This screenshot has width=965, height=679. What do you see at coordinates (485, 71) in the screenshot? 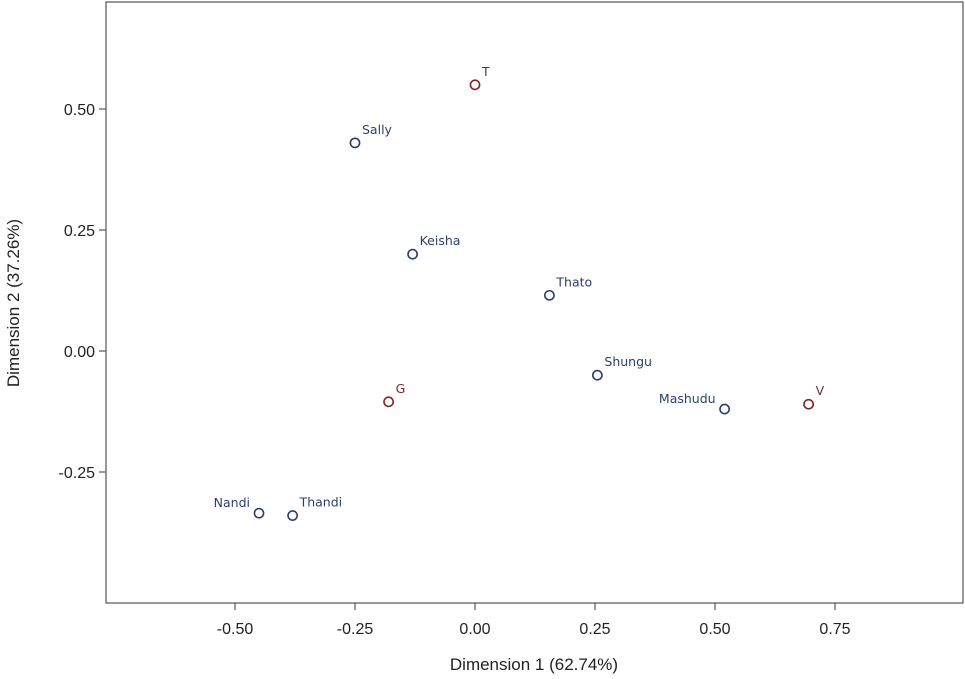
I see `point-label: T` at bounding box center [485, 71].